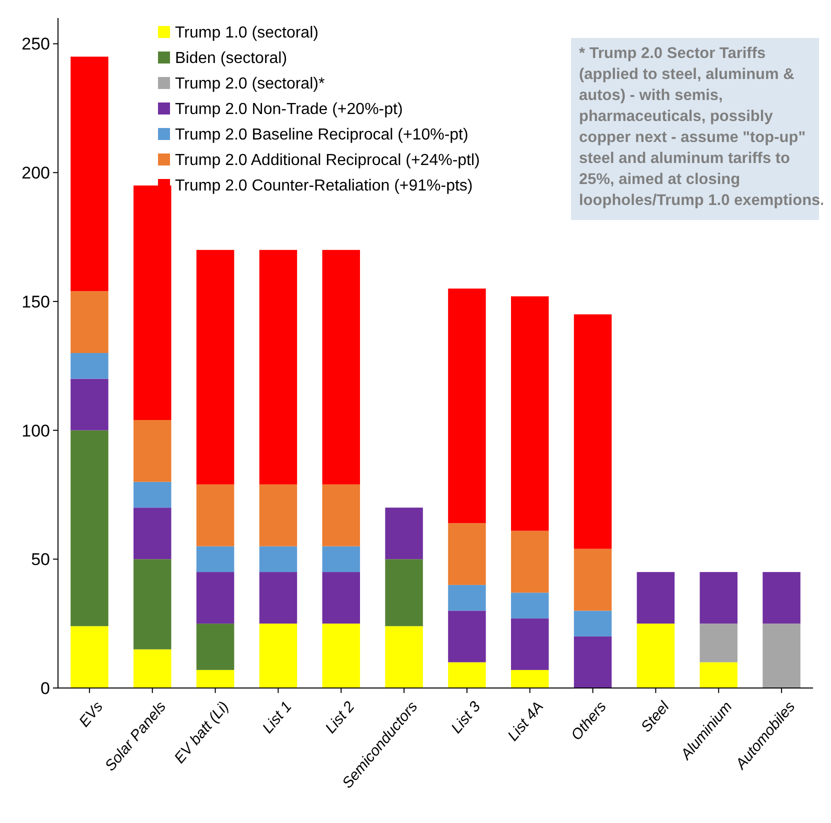 Image resolution: width=831 pixels, height=823 pixels. What do you see at coordinates (45, 688) in the screenshot?
I see `y-tick-label: 0` at bounding box center [45, 688].